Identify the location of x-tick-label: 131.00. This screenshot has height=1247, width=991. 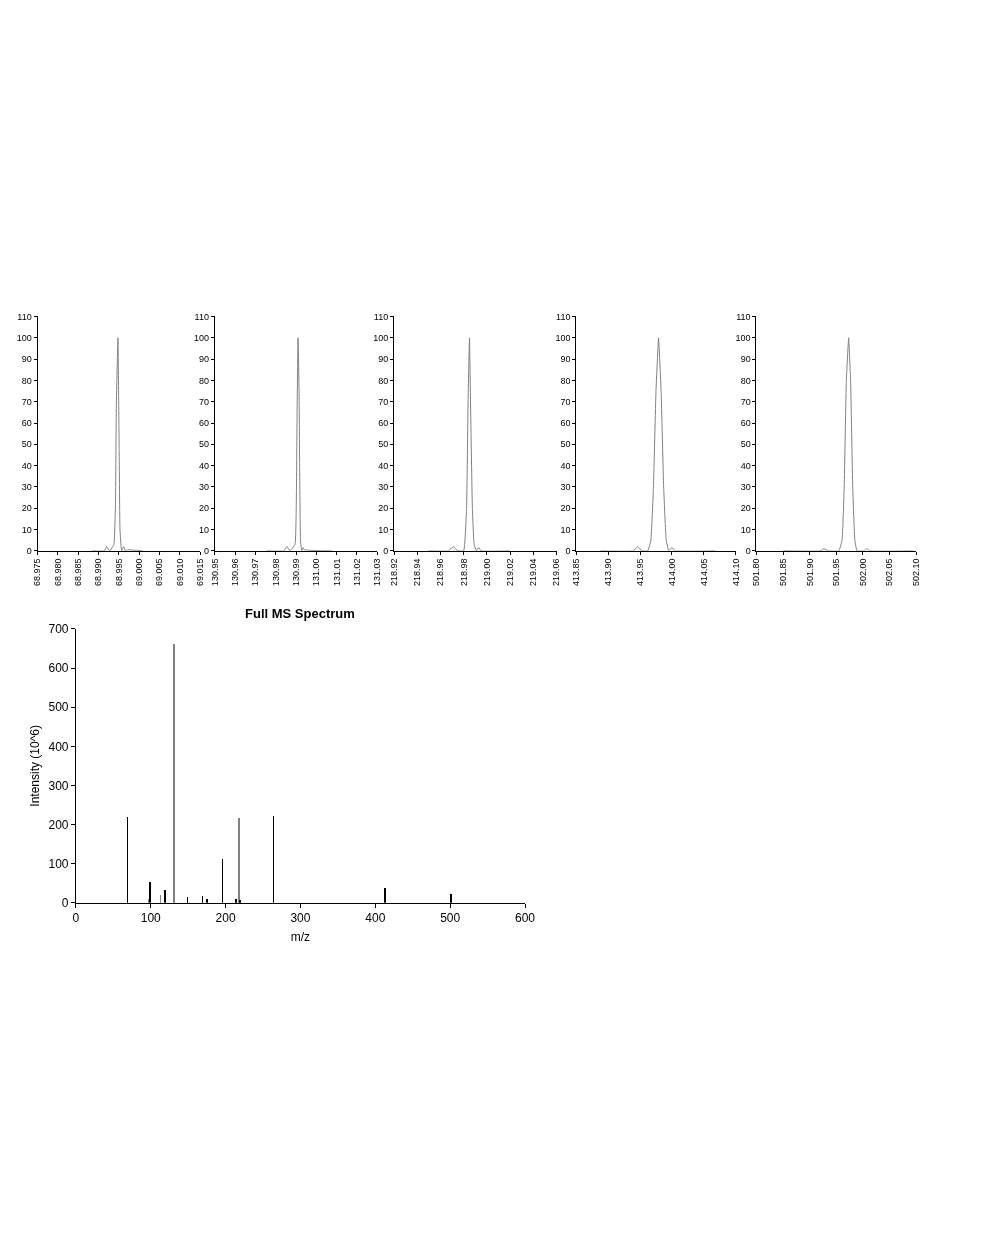
(316, 572).